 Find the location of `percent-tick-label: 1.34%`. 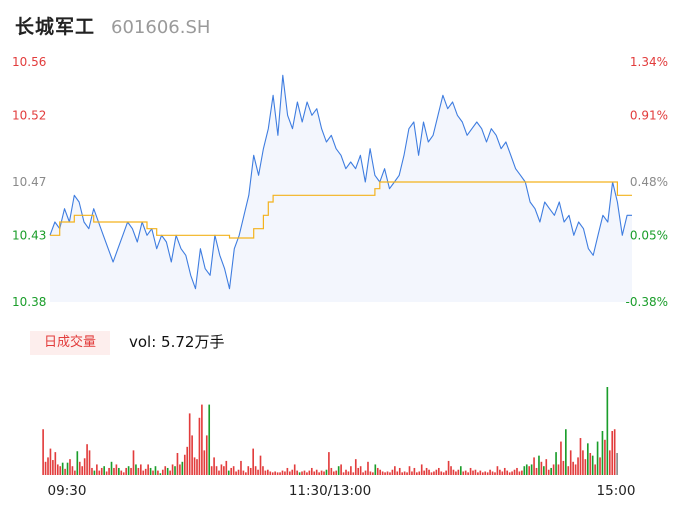

percent-tick-label: 1.34% is located at coordinates (649, 62).